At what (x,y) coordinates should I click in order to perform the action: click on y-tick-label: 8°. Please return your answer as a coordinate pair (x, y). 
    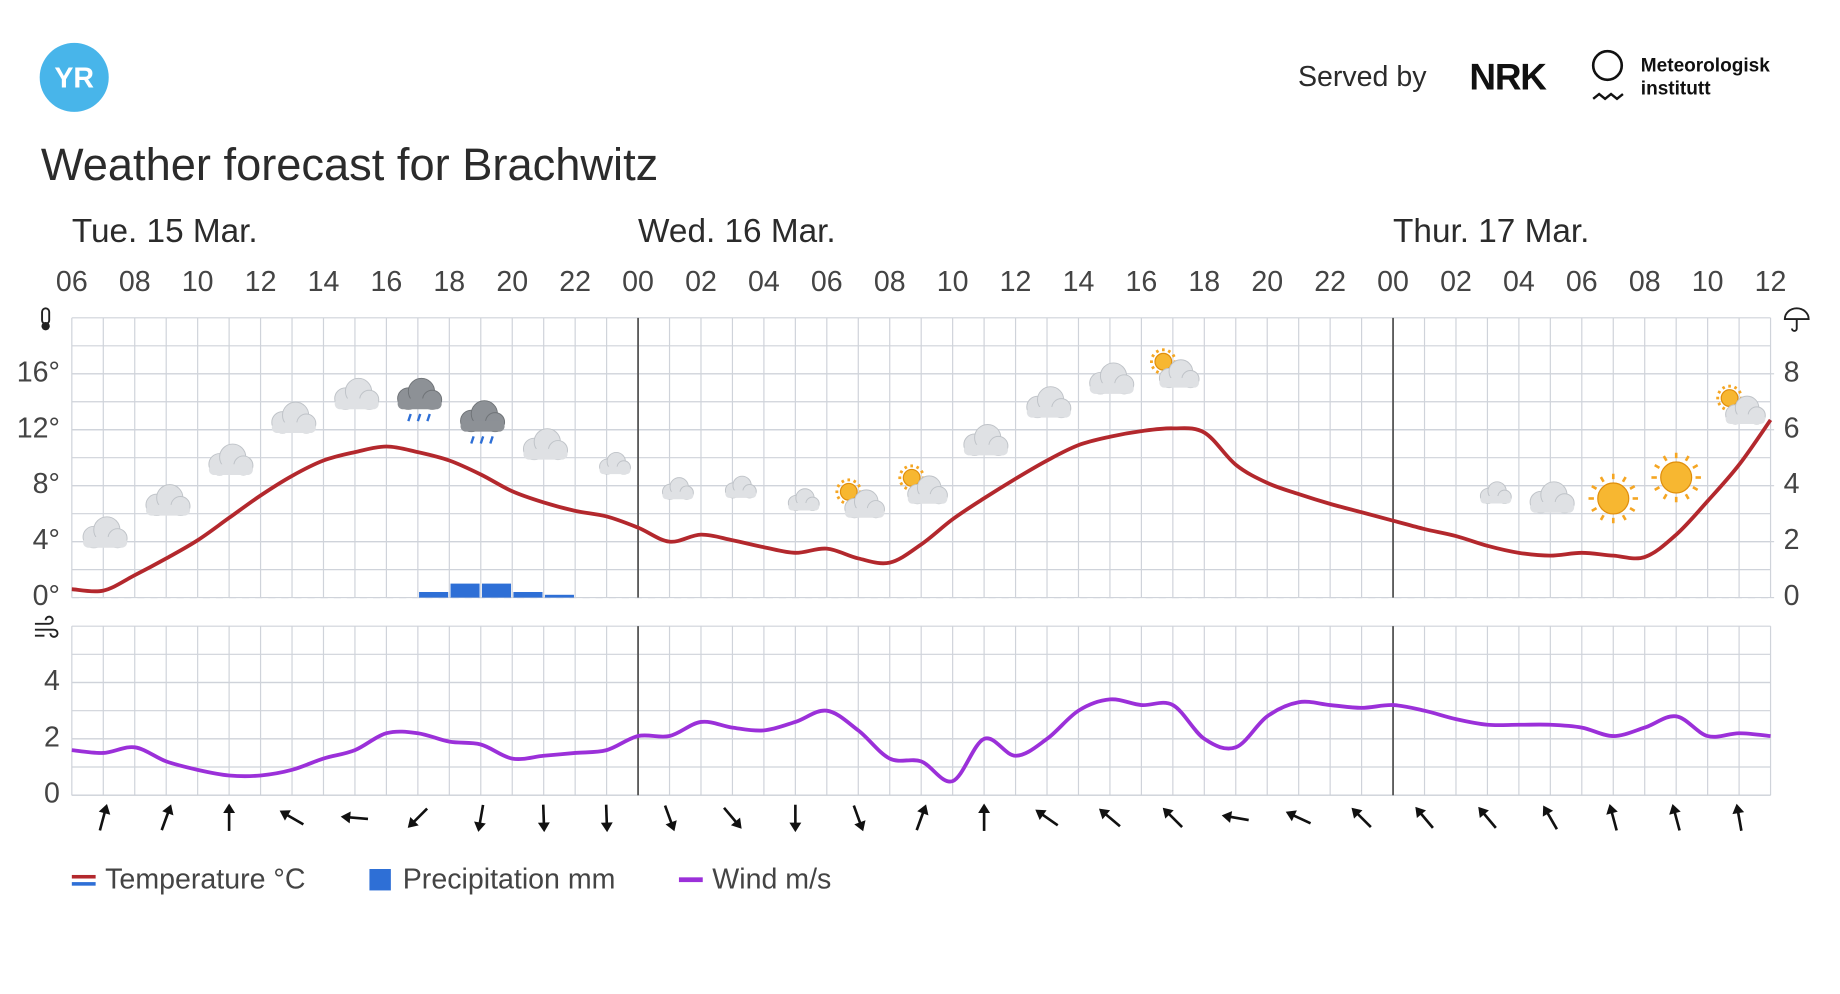
    Looking at the image, I should click on (46, 484).